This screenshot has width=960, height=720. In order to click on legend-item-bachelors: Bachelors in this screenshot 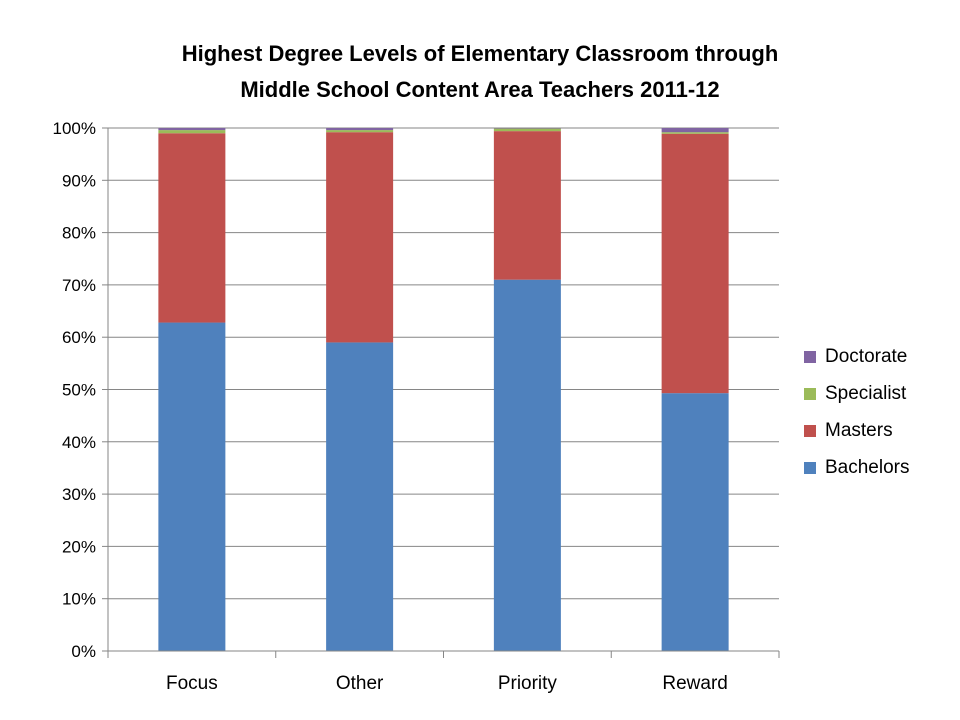, I will do `click(857, 467)`.